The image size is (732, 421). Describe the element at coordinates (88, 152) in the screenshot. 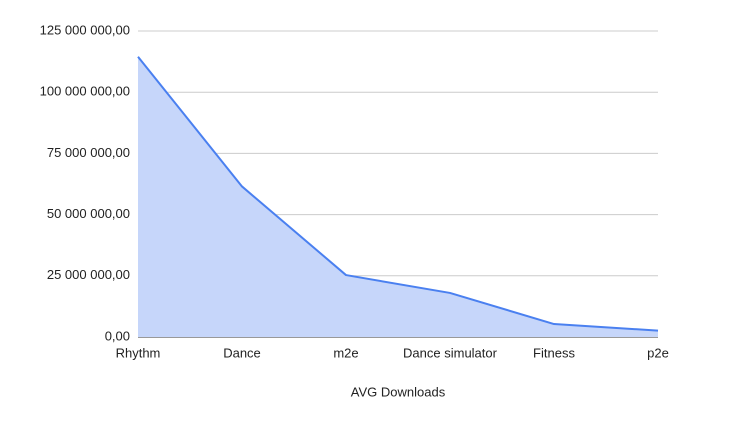

I see `y-tick-label: 75 000 000,00` at that location.